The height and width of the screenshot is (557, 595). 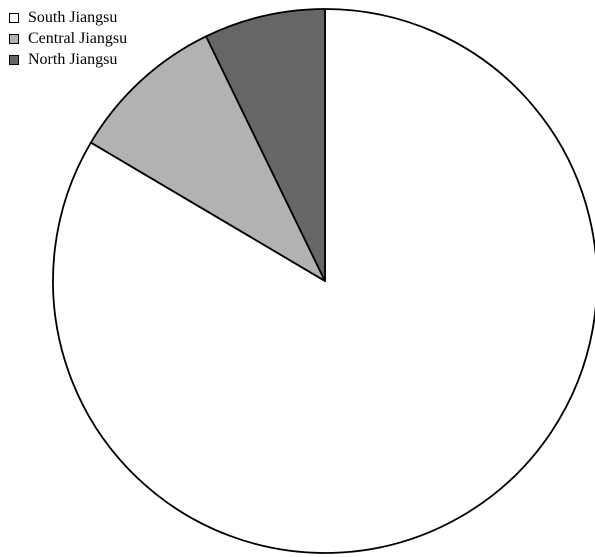 I want to click on legend-label-north-jiangsu: North Jiangsu, so click(x=73, y=59).